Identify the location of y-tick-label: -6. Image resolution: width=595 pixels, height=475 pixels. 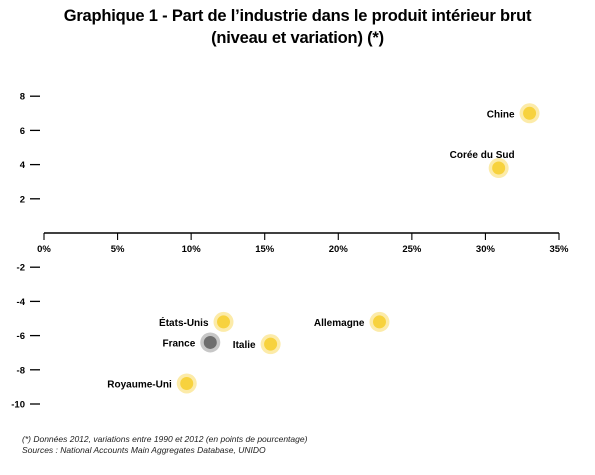
(21, 336).